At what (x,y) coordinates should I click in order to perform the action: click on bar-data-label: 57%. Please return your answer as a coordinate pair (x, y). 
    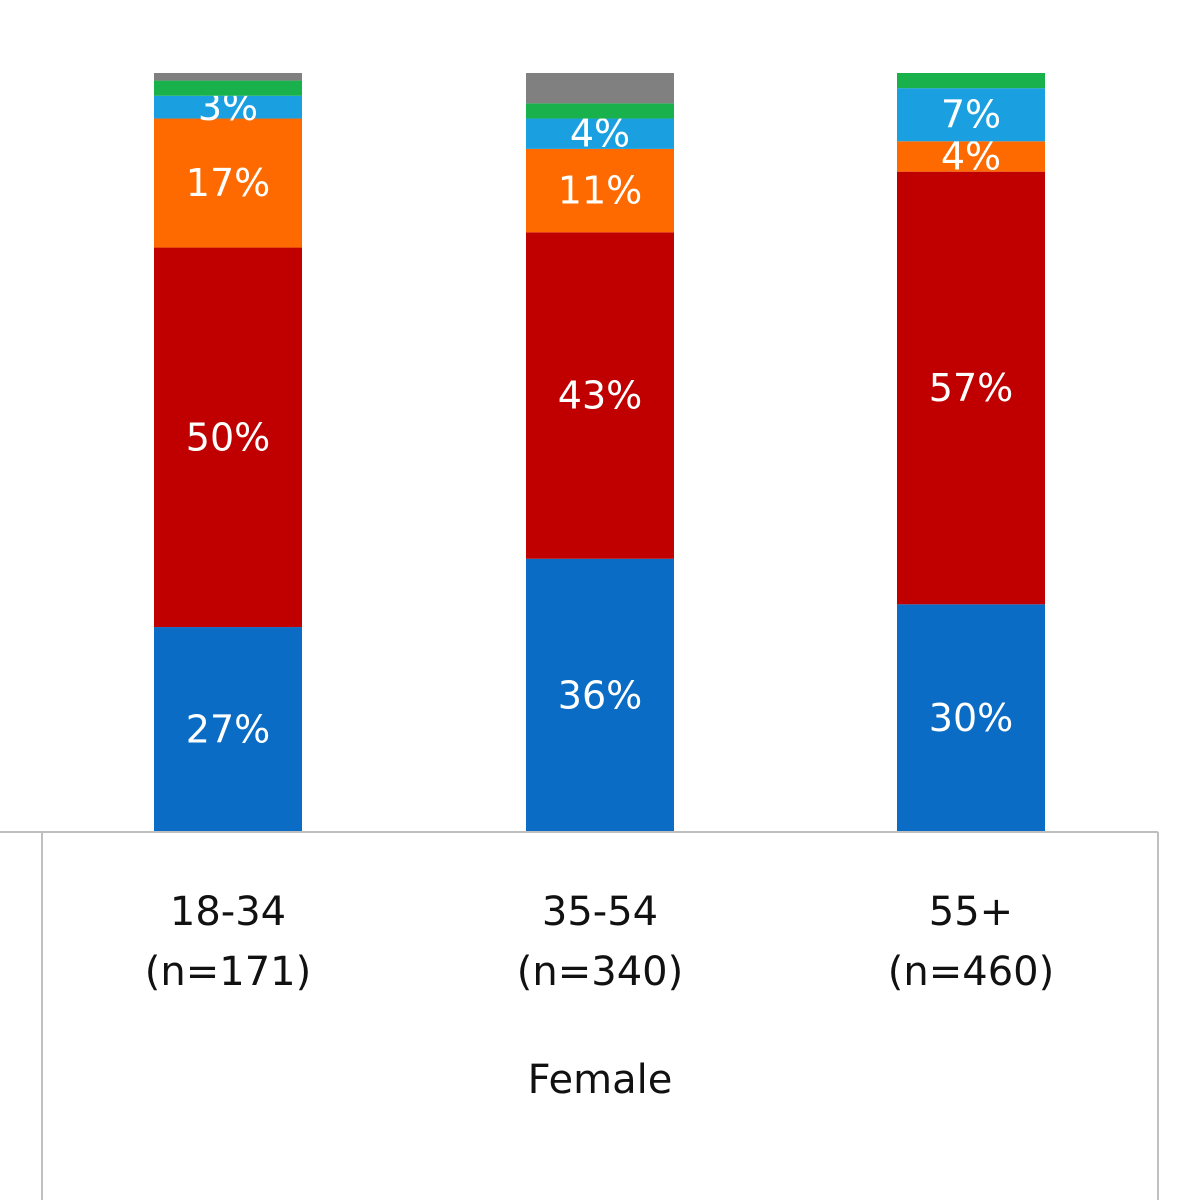
    Looking at the image, I should click on (971, 388).